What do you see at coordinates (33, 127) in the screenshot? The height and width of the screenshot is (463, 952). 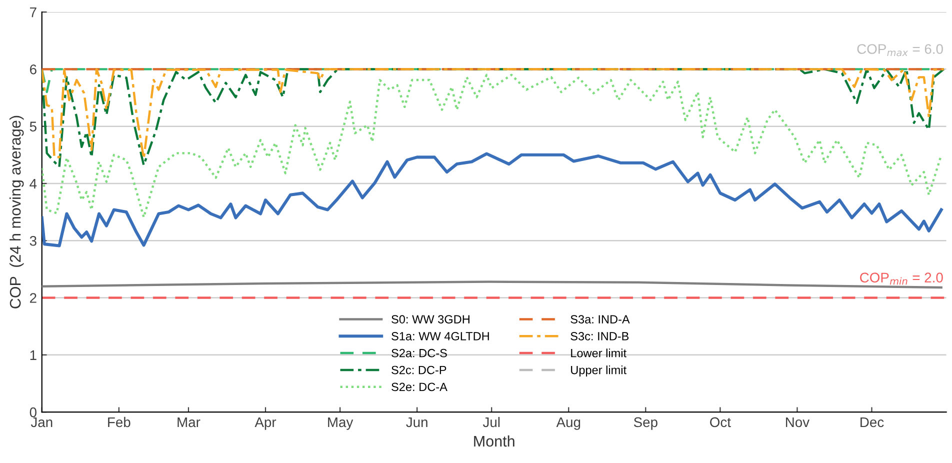 I see `y-tick-label: 5` at bounding box center [33, 127].